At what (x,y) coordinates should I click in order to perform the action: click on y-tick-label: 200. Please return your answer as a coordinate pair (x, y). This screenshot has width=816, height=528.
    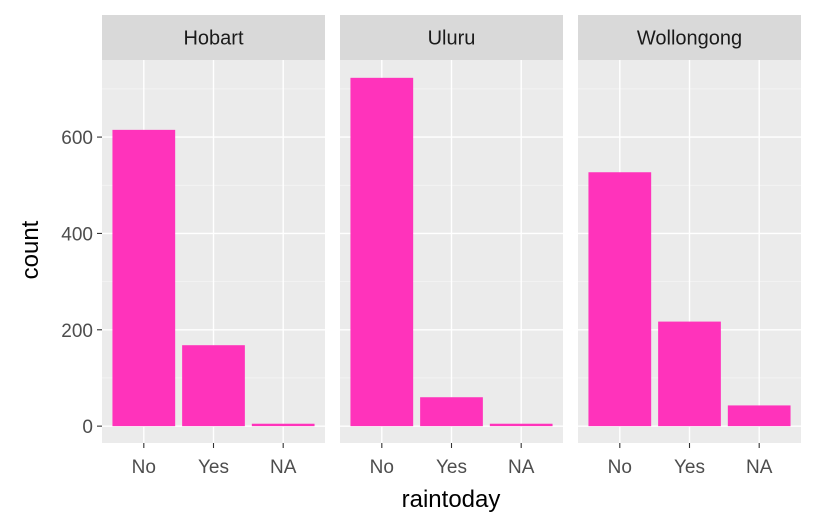
    Looking at the image, I should click on (77, 331).